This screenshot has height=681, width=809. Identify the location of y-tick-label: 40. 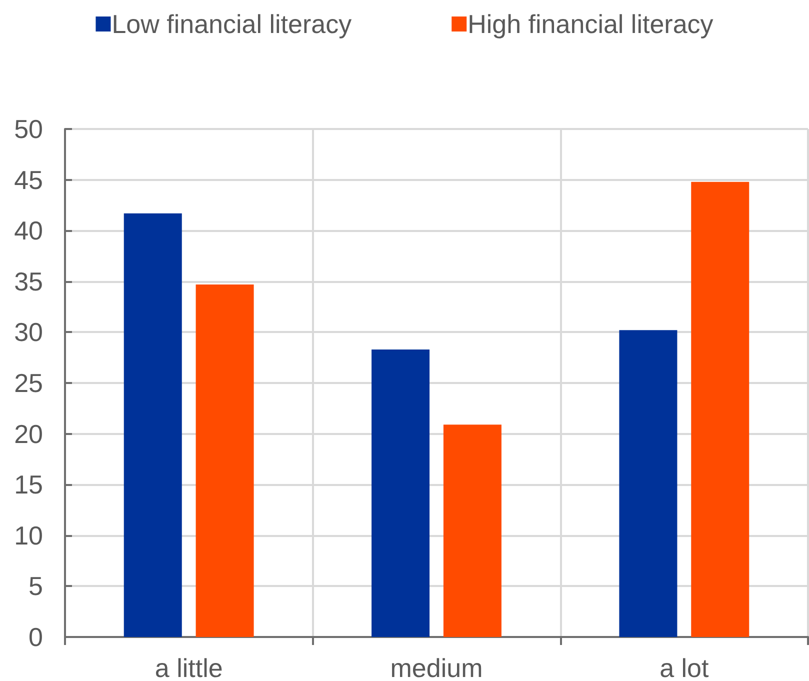
(28, 231).